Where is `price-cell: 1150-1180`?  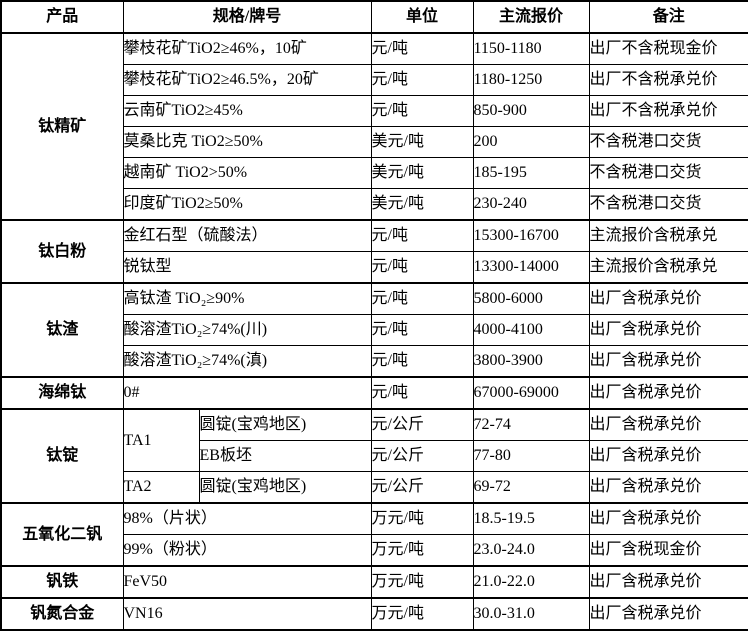
price-cell: 1150-1180 is located at coordinates (531, 48).